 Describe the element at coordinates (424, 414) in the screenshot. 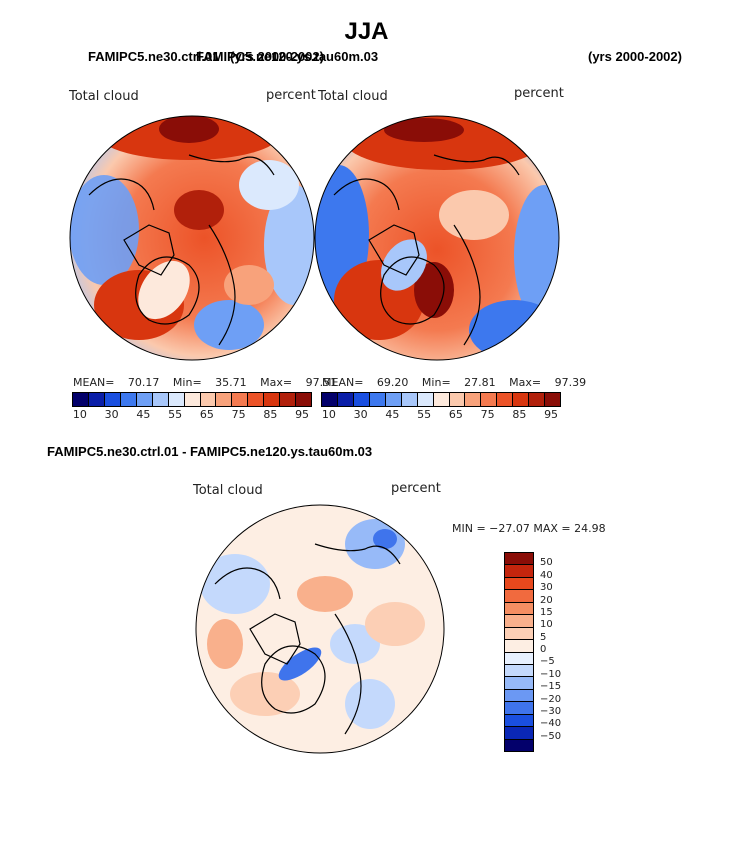

I see `right-colorbar-tick-label: 55` at that location.